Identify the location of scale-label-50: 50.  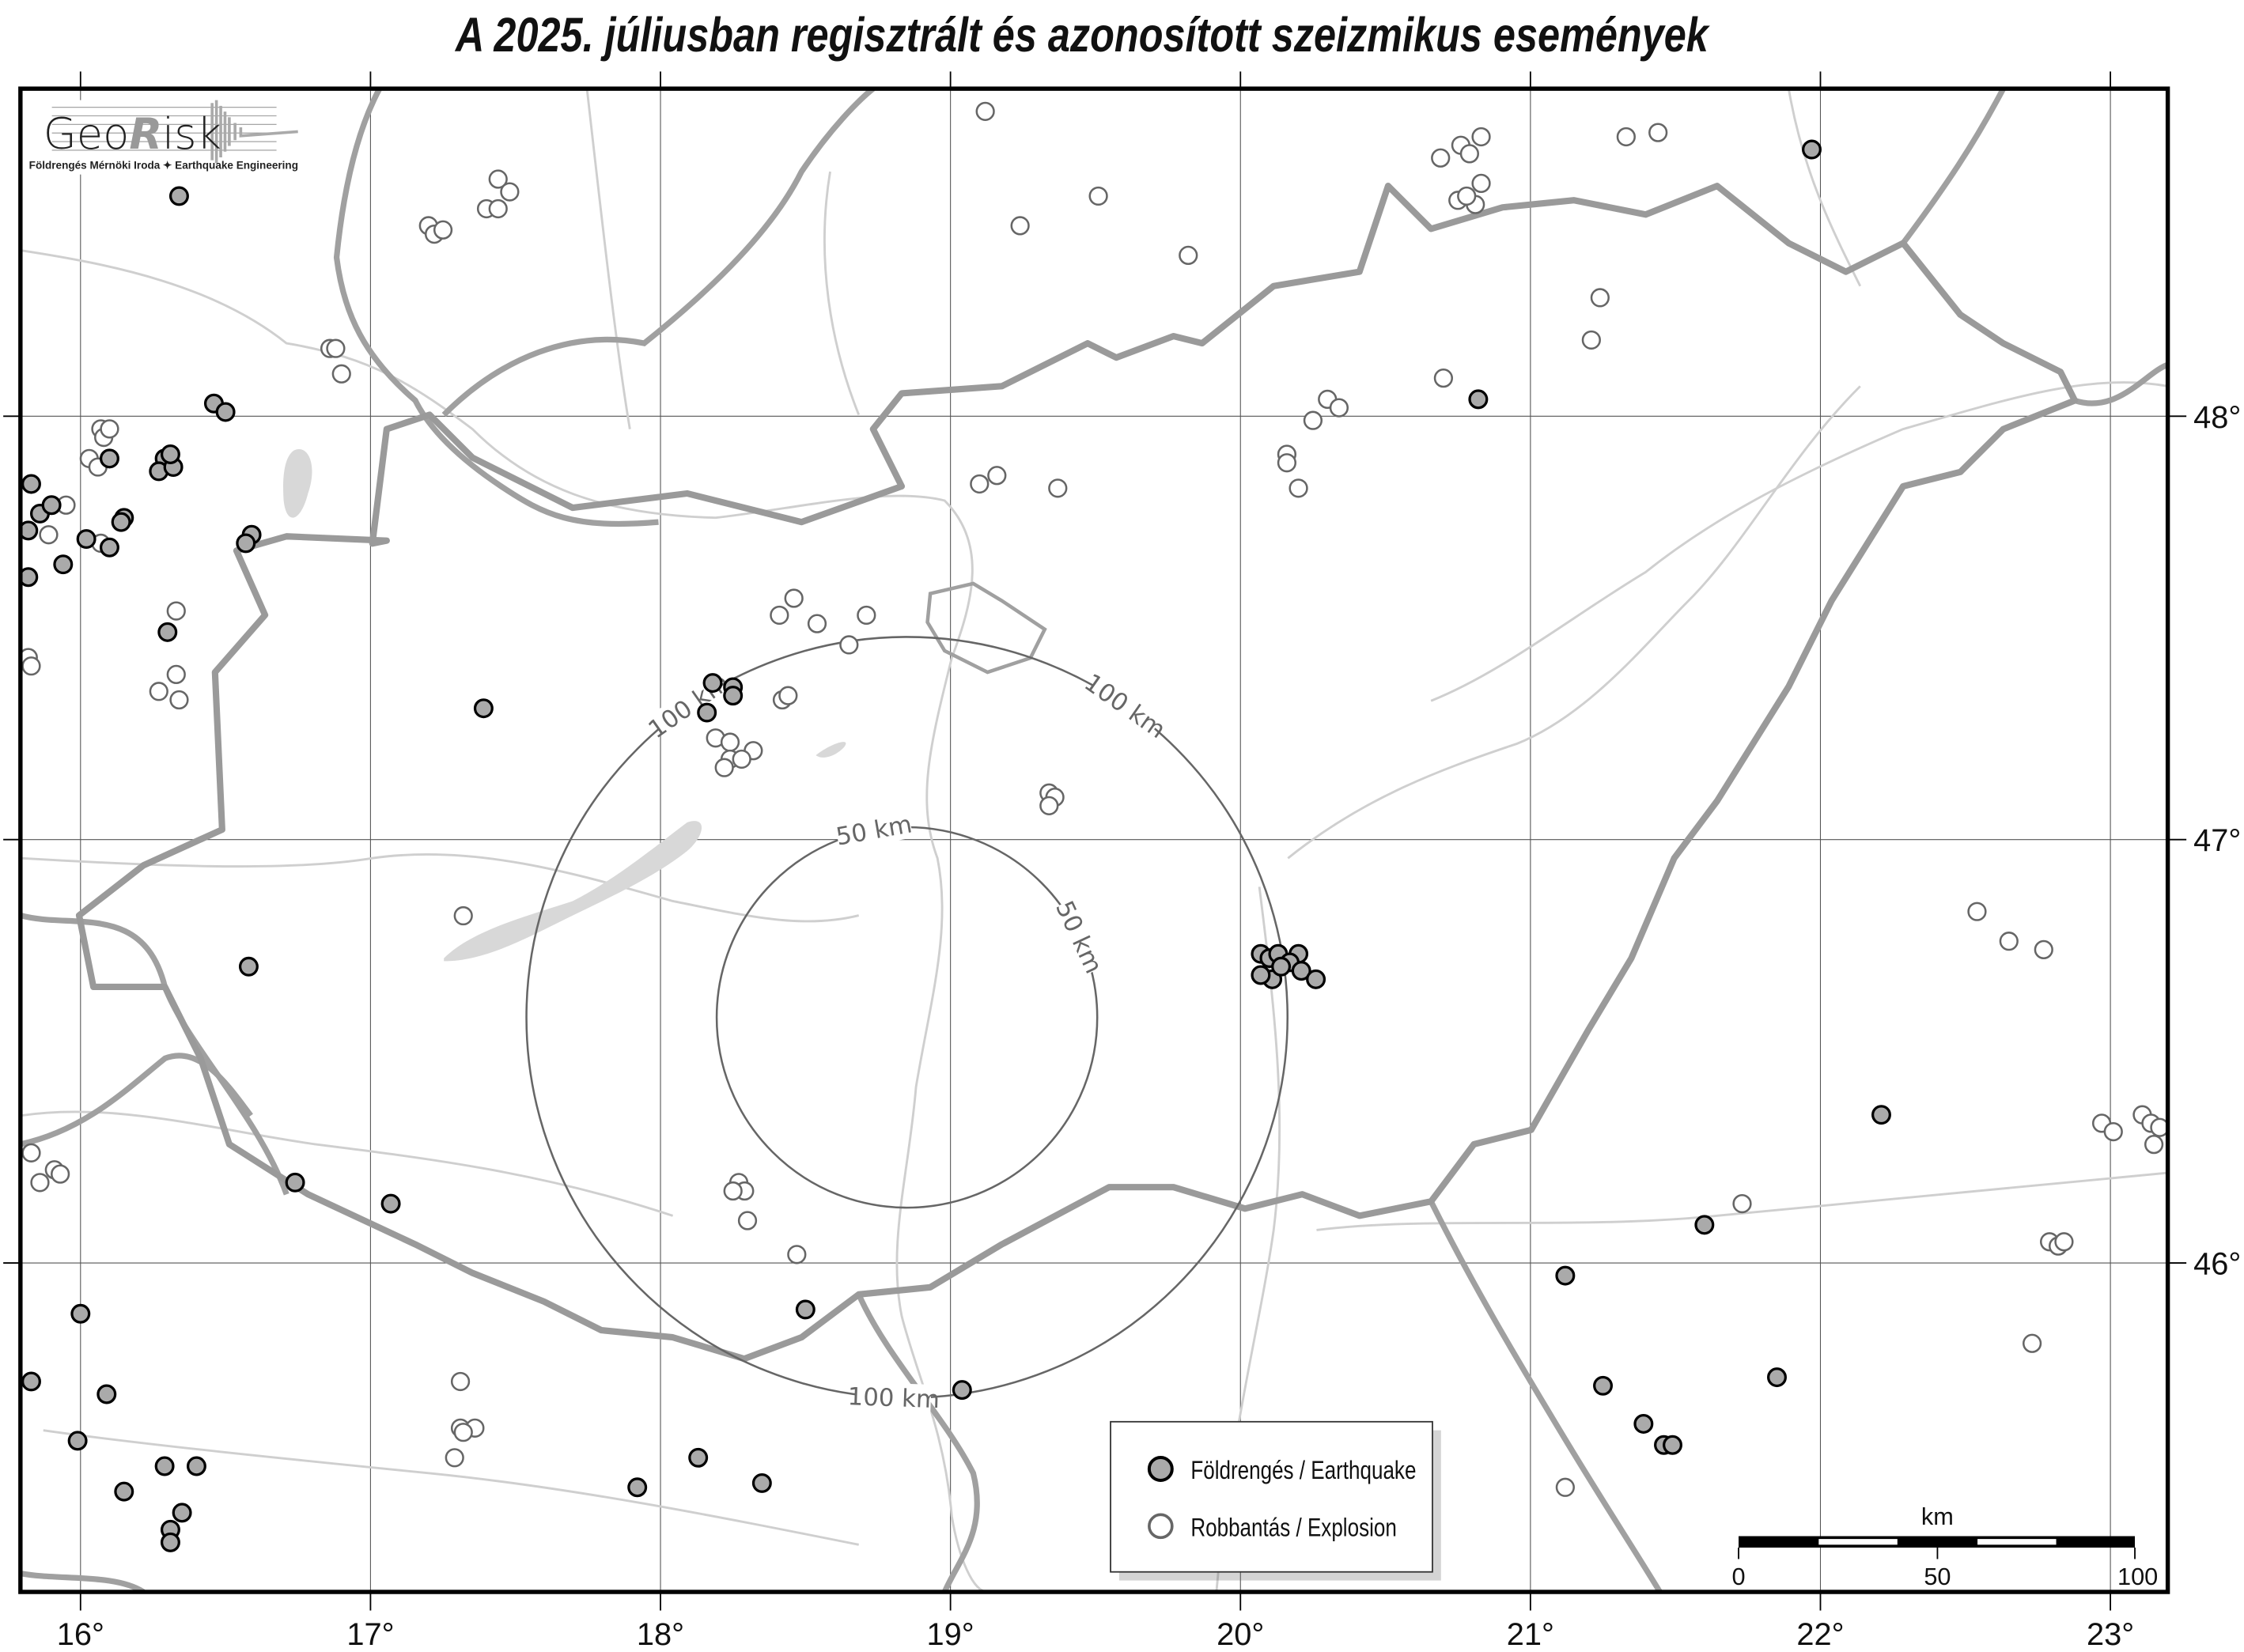
(1937, 1576).